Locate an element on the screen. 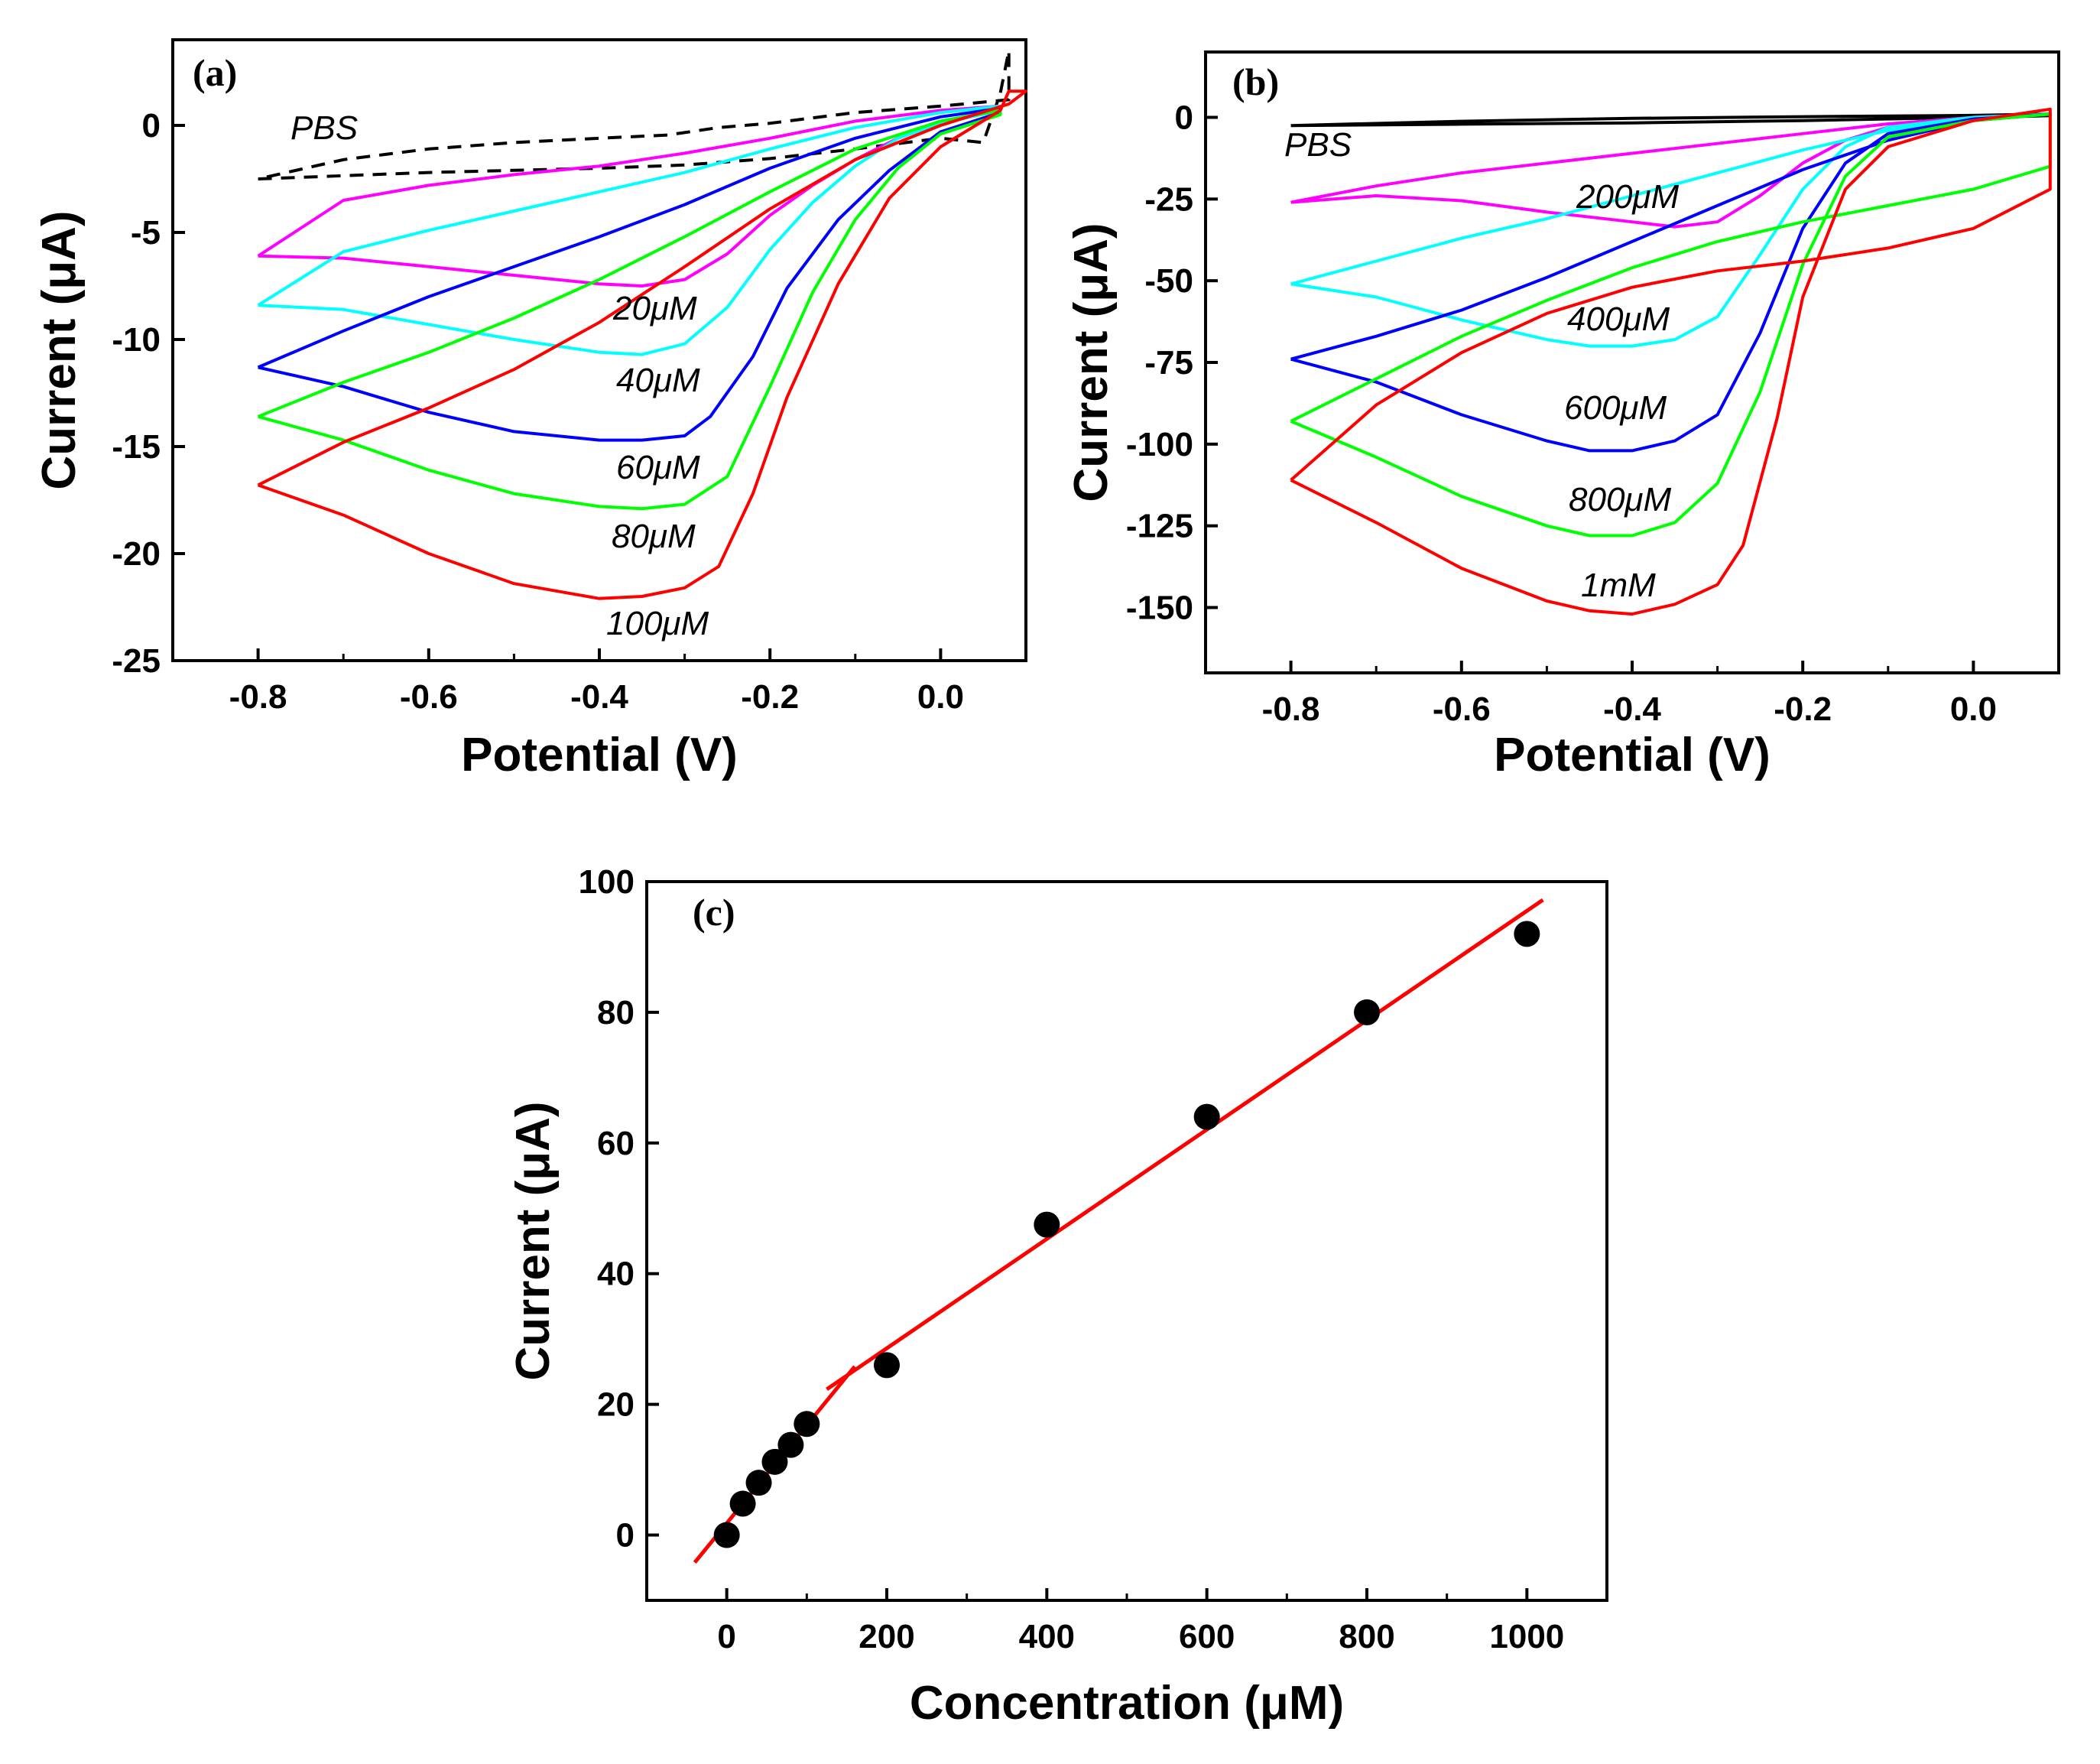 The width and height of the screenshot is (2100, 1764). y-tick-label: 100 is located at coordinates (607, 882).